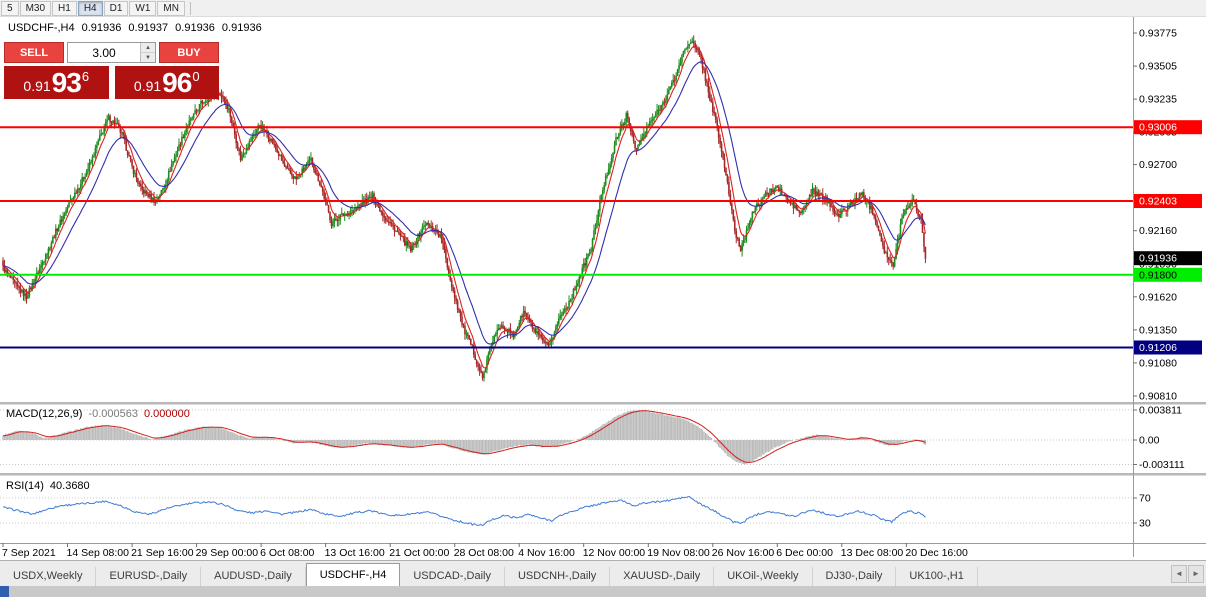  I want to click on hline-price-label-text: 0.93006, so click(1158, 128).